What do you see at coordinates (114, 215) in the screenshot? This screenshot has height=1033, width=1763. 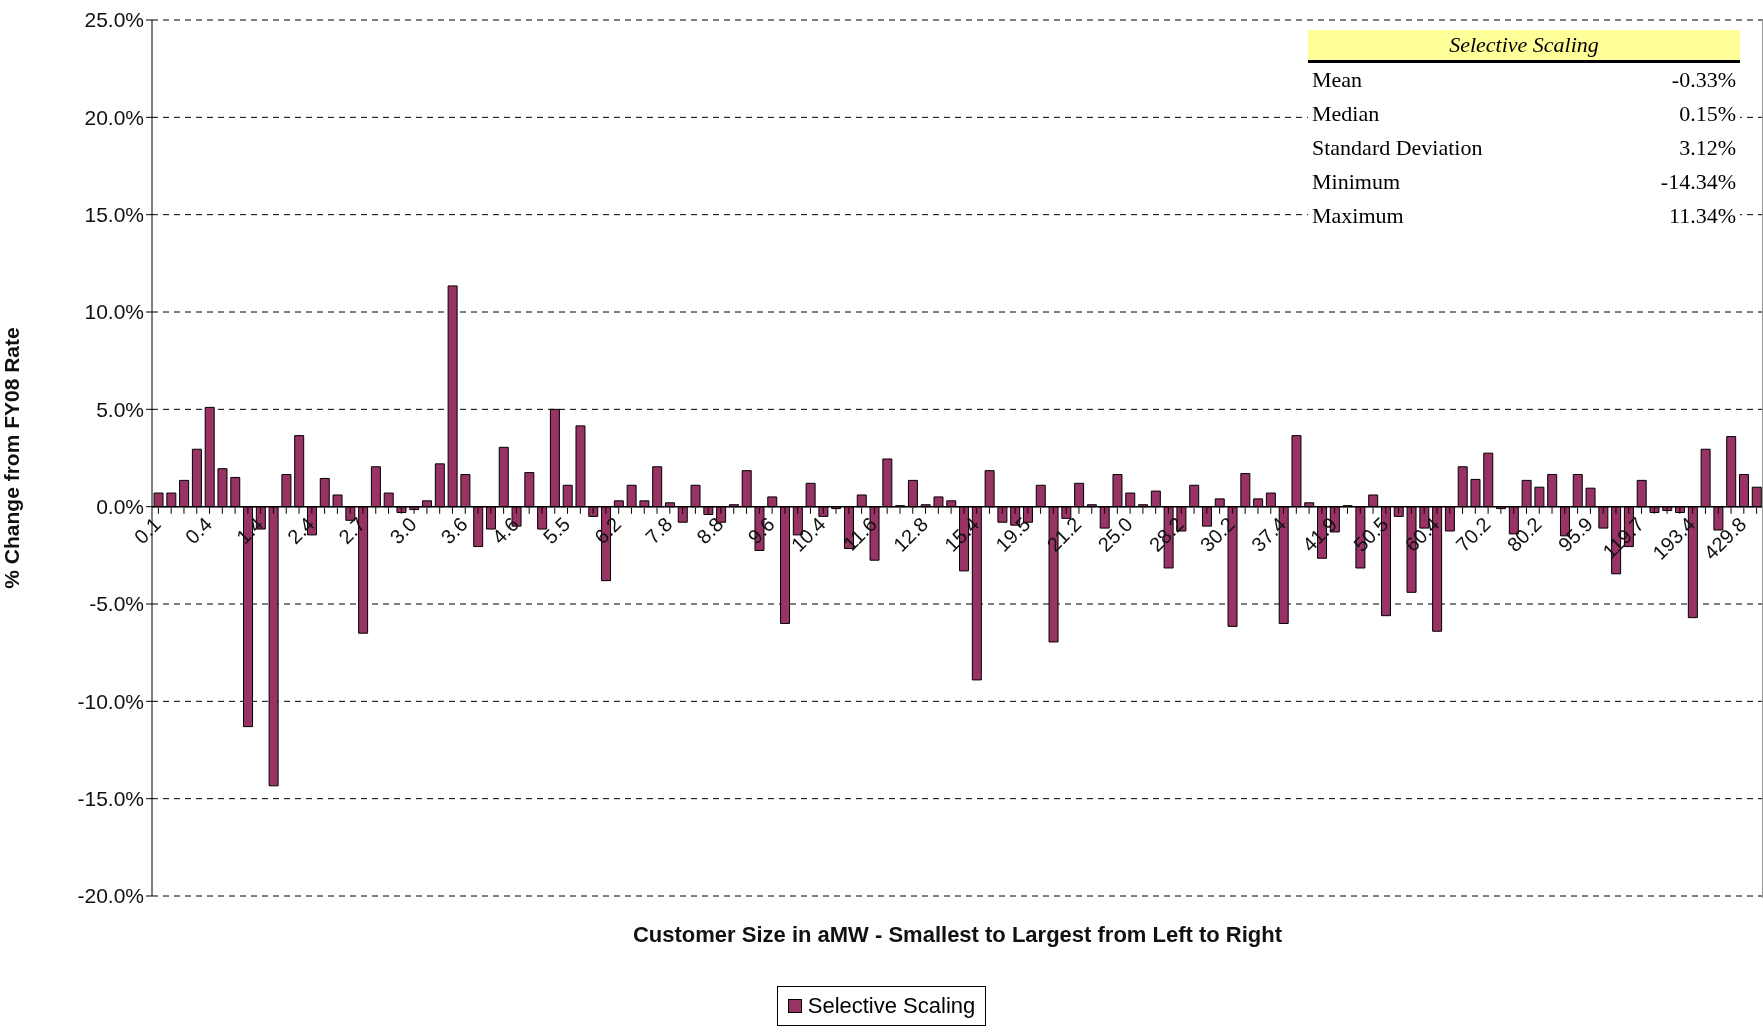 I see `y-tick-label: 15.0%` at bounding box center [114, 215].